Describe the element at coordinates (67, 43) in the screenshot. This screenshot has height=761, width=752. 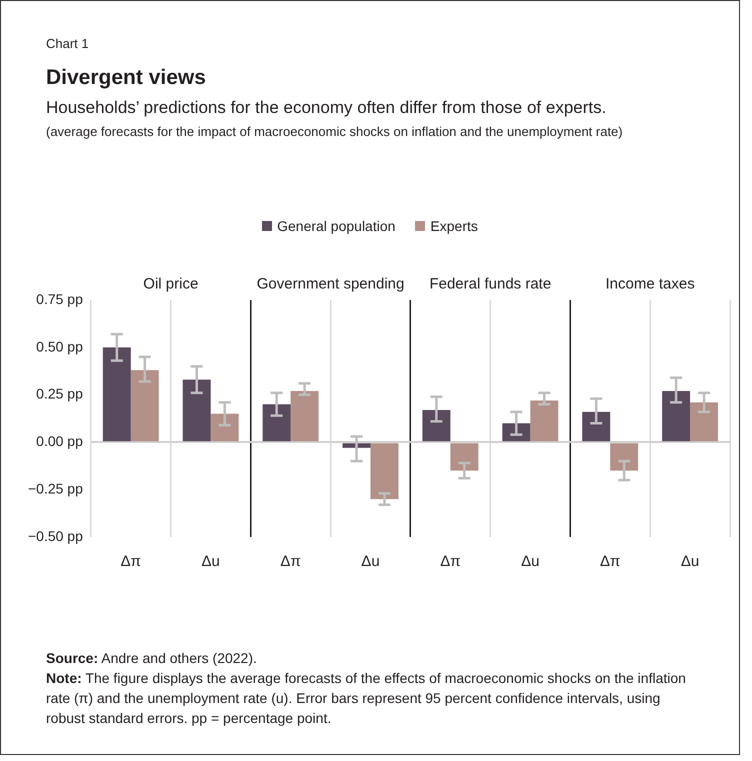
I see `caption: Chart 1` at that location.